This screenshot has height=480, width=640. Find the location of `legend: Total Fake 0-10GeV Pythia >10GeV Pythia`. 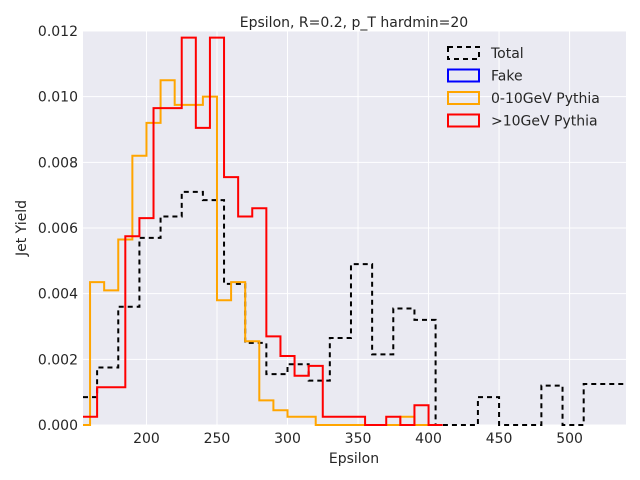

legend: Total Fake 0-10GeV Pythia >10GeV Pythia is located at coordinates (523, 88).